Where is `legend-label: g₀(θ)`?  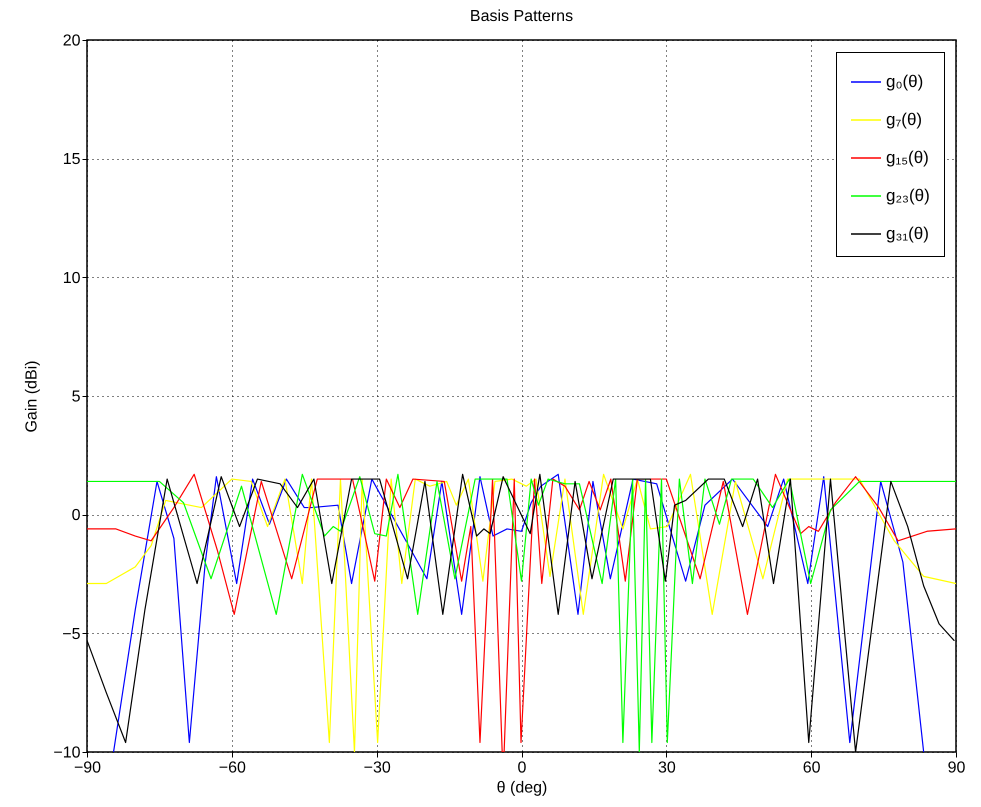
legend-label: g₀(θ) is located at coordinates (905, 81).